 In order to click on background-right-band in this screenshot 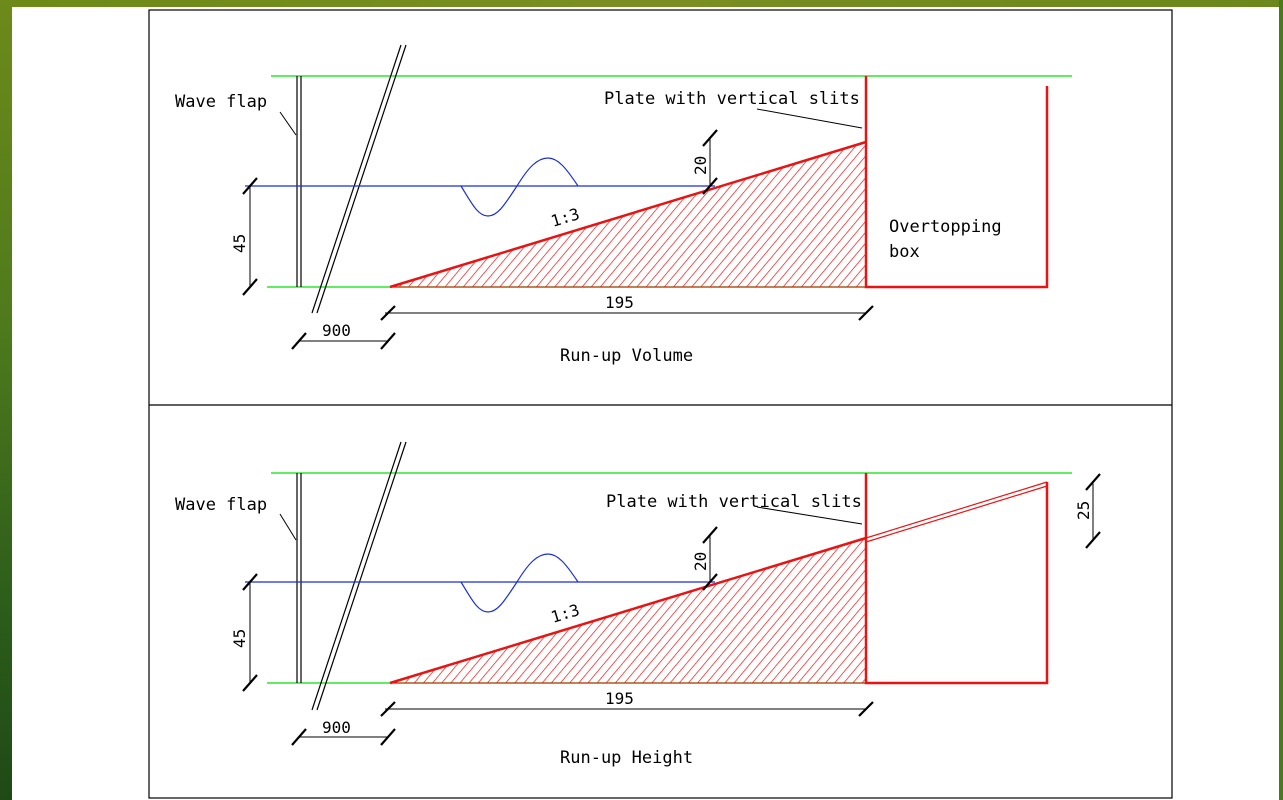, I will do `click(1281, 400)`.